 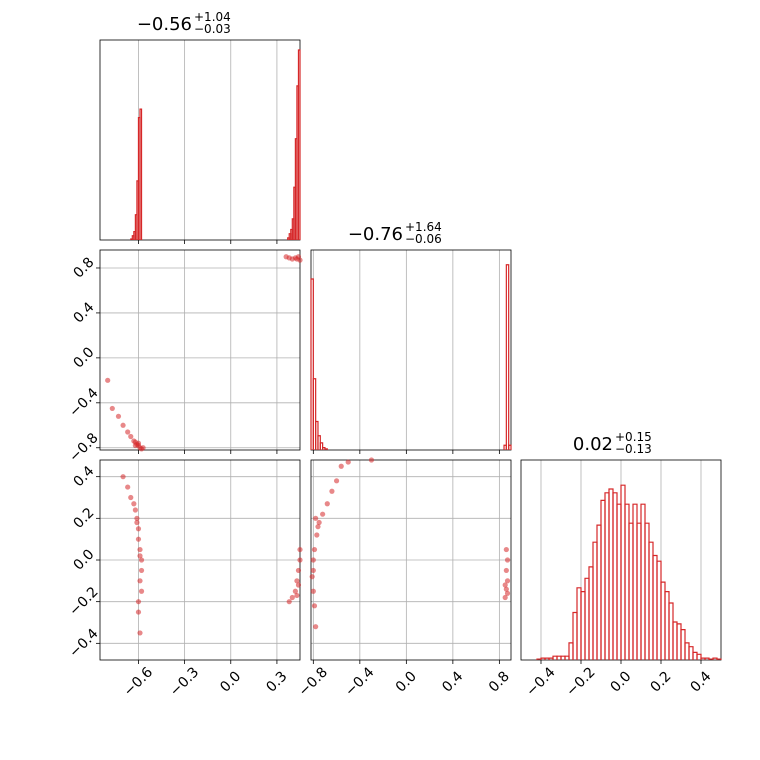 What do you see at coordinates (580, 681) in the screenshot?
I see `xtick-label-c2-1: −0.2` at bounding box center [580, 681].